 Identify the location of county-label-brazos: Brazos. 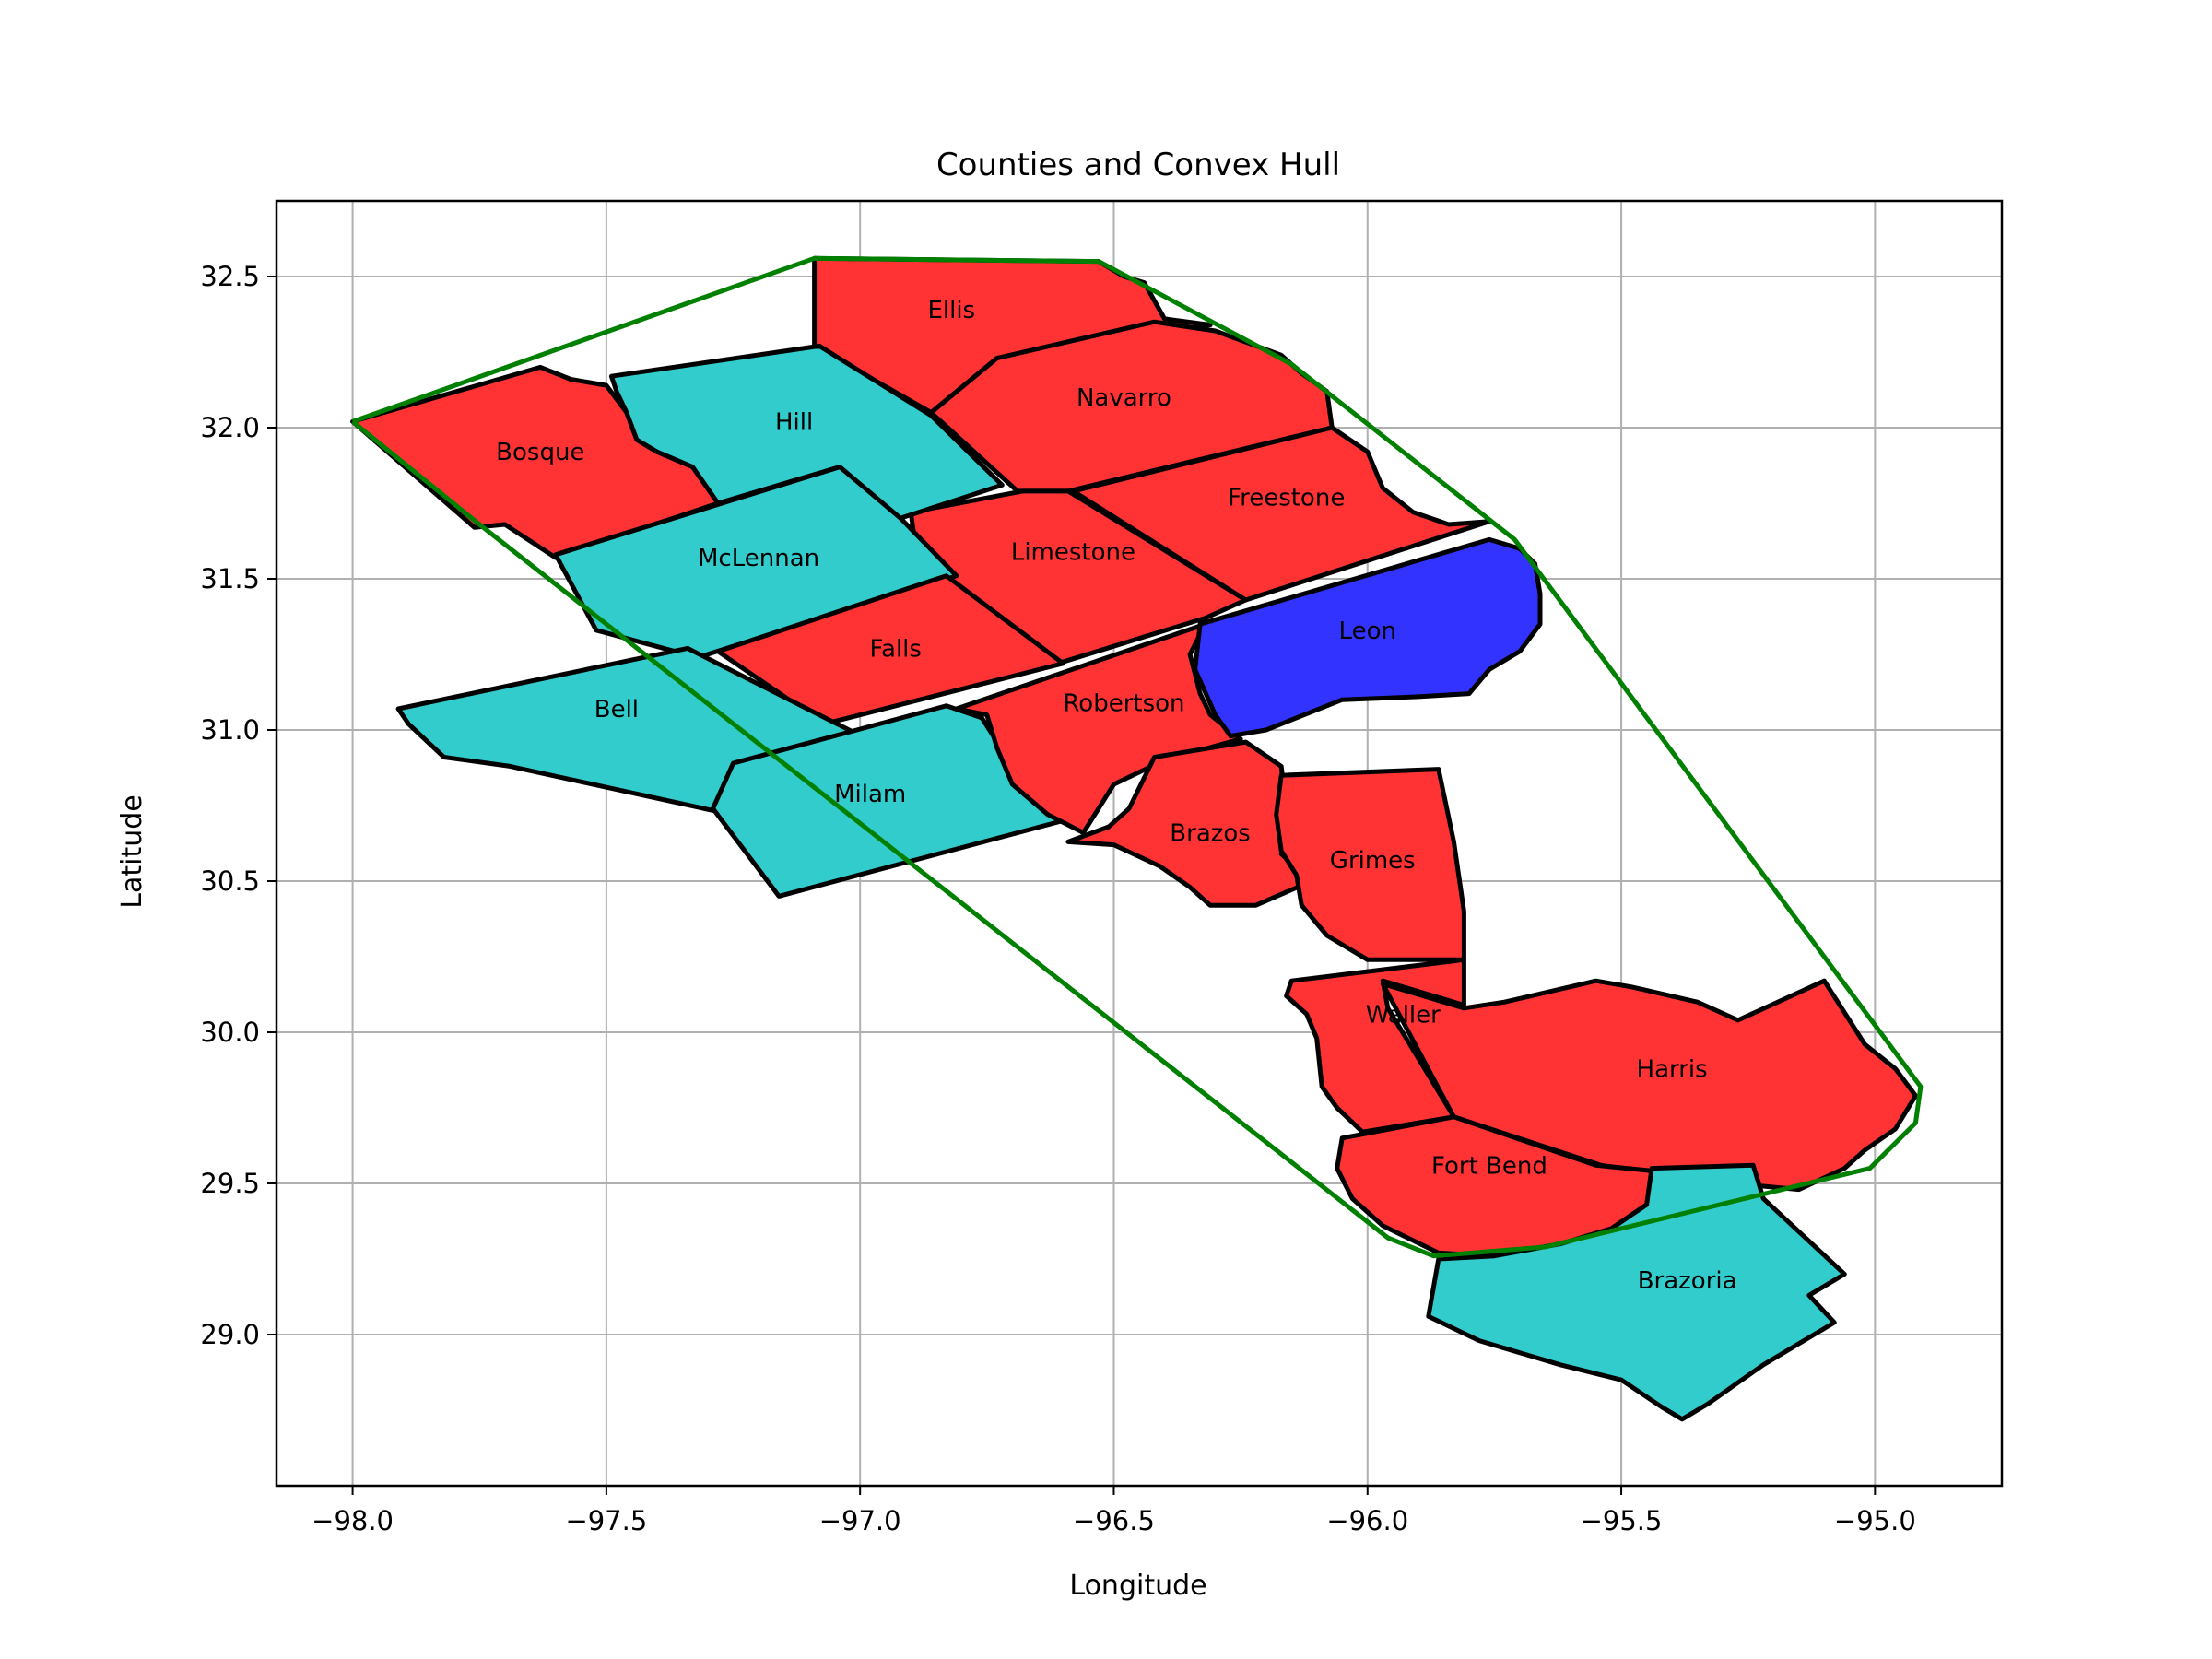
(1210, 834).